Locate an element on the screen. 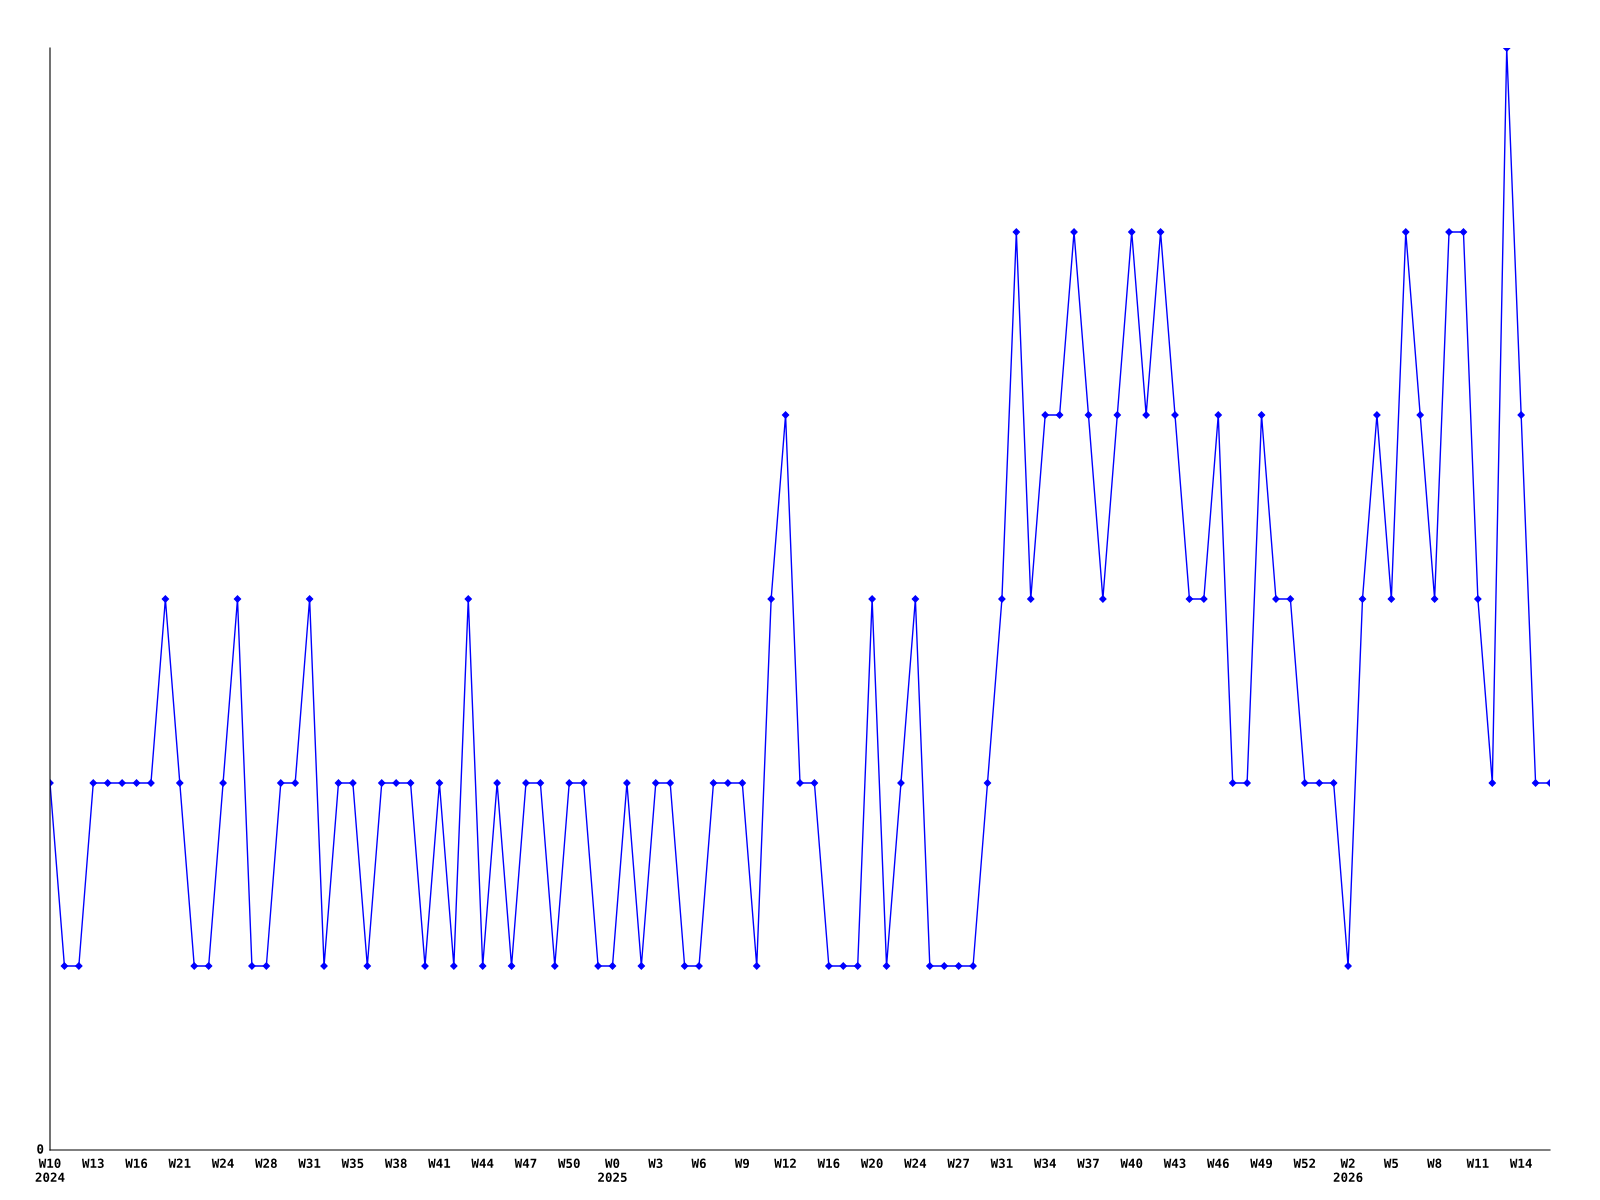 The height and width of the screenshot is (1200, 1600). x-tick-label: W34 is located at coordinates (1044, 1163).